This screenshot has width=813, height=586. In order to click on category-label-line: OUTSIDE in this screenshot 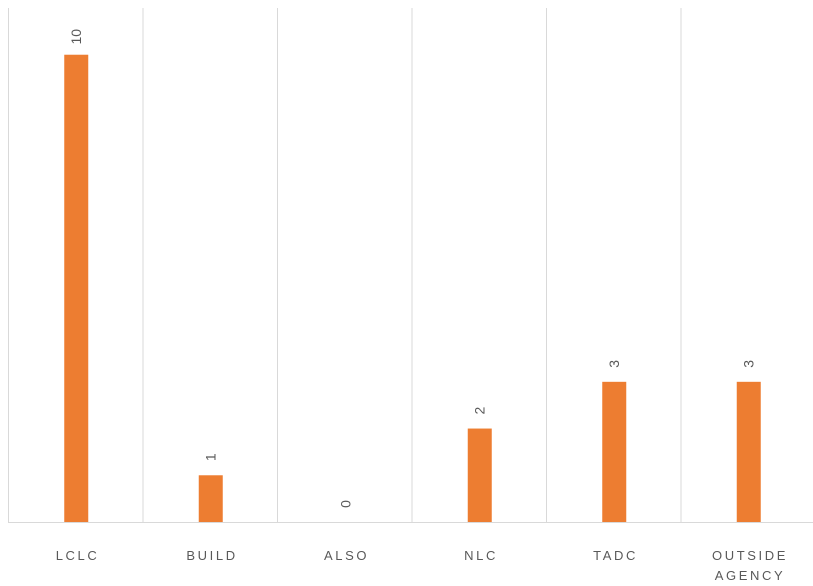, I will do `click(750, 555)`.